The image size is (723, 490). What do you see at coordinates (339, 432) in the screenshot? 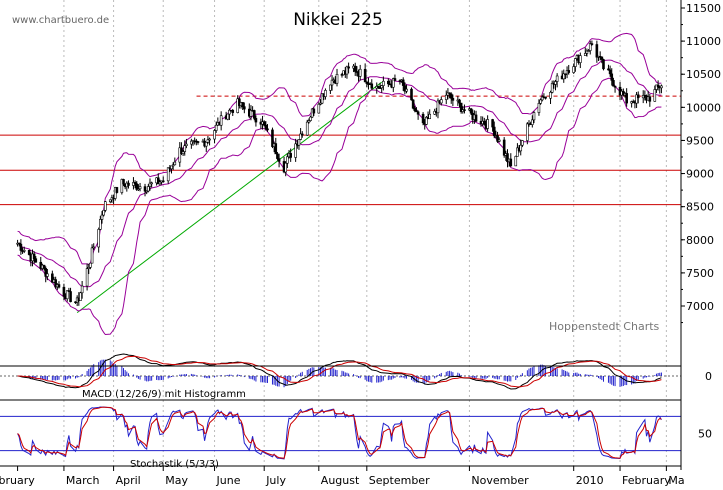
I see `stochastic-d-line` at bounding box center [339, 432].